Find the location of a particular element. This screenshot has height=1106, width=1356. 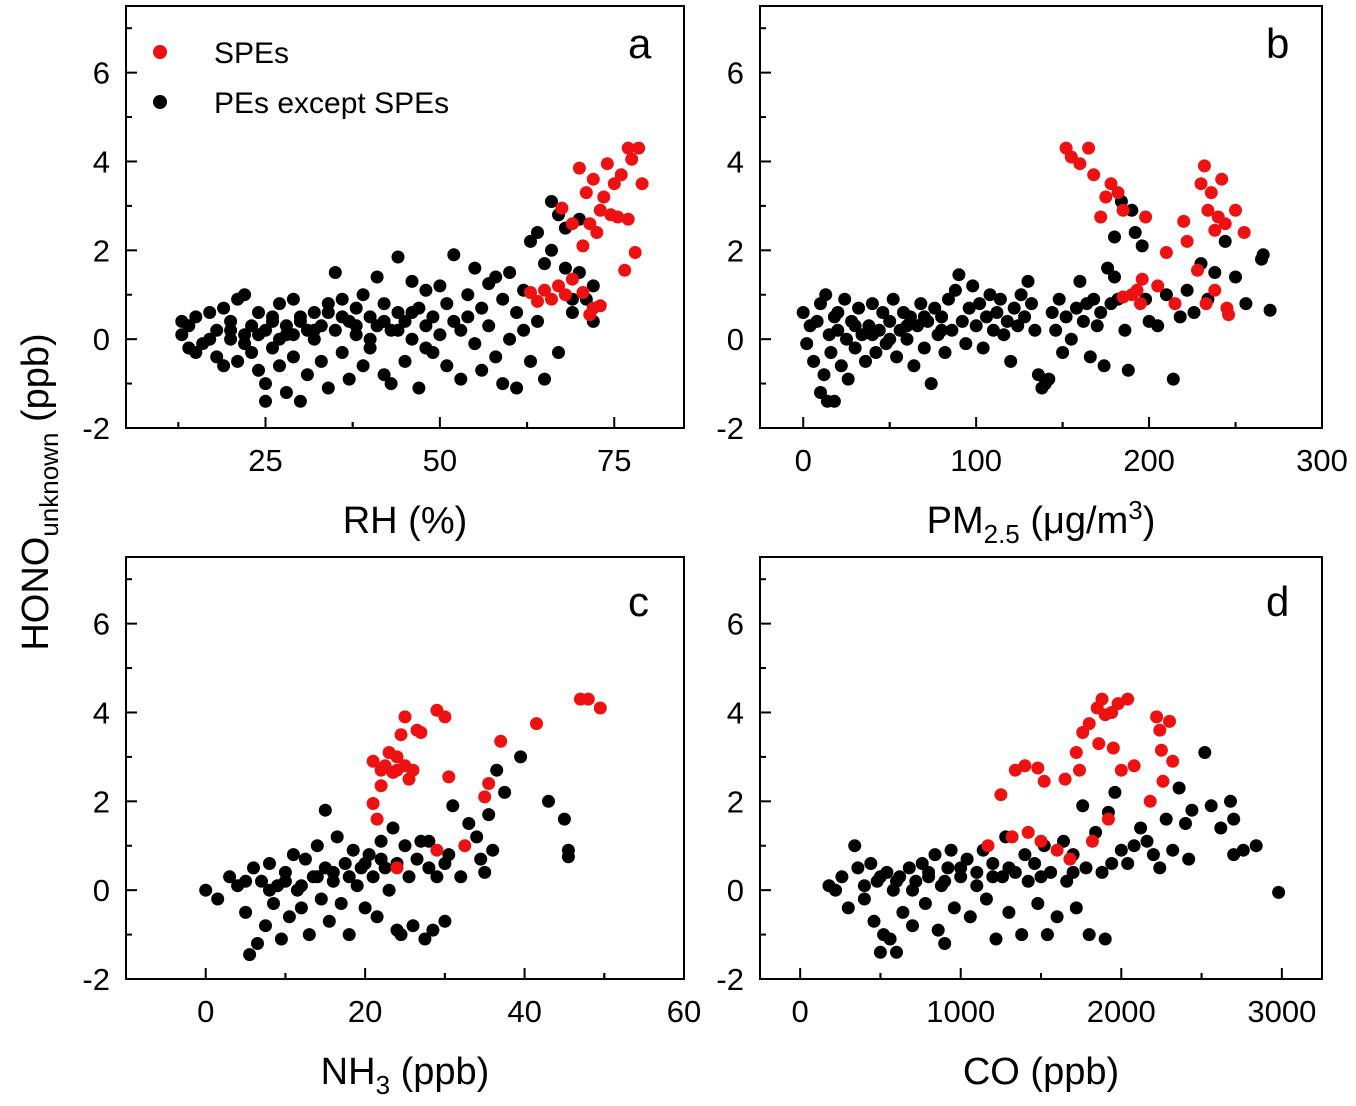

legend-marker-pes is located at coordinates (160, 102).